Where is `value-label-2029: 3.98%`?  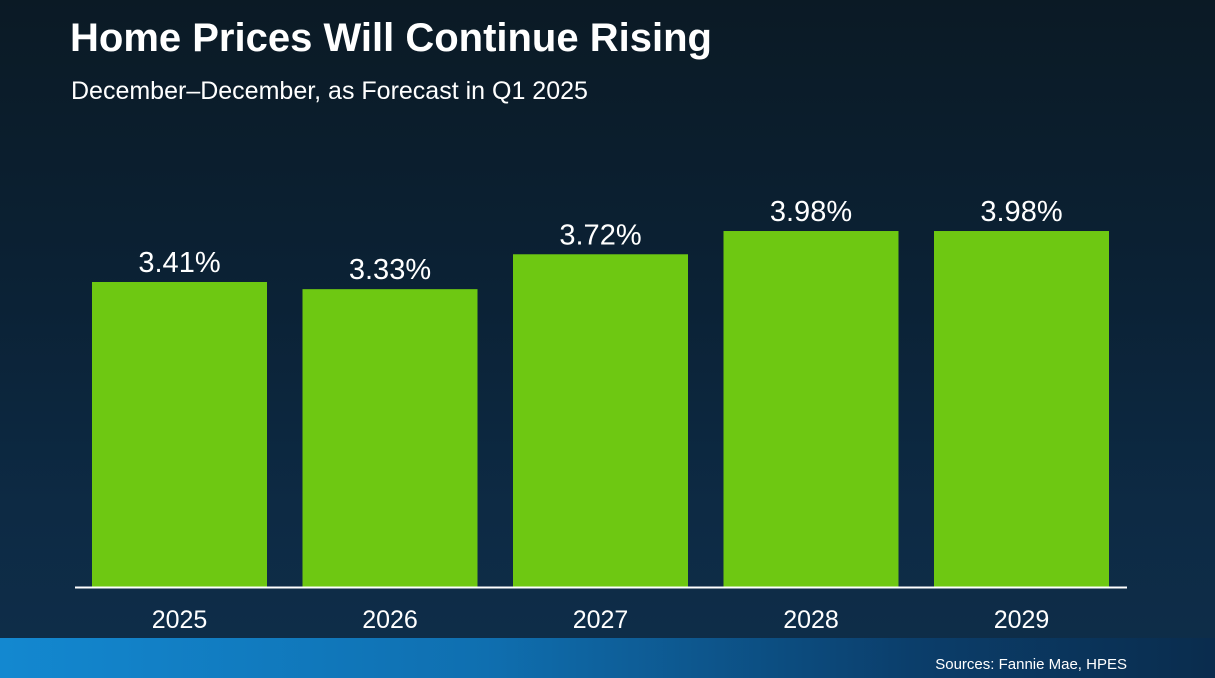 value-label-2029: 3.98% is located at coordinates (1021, 212).